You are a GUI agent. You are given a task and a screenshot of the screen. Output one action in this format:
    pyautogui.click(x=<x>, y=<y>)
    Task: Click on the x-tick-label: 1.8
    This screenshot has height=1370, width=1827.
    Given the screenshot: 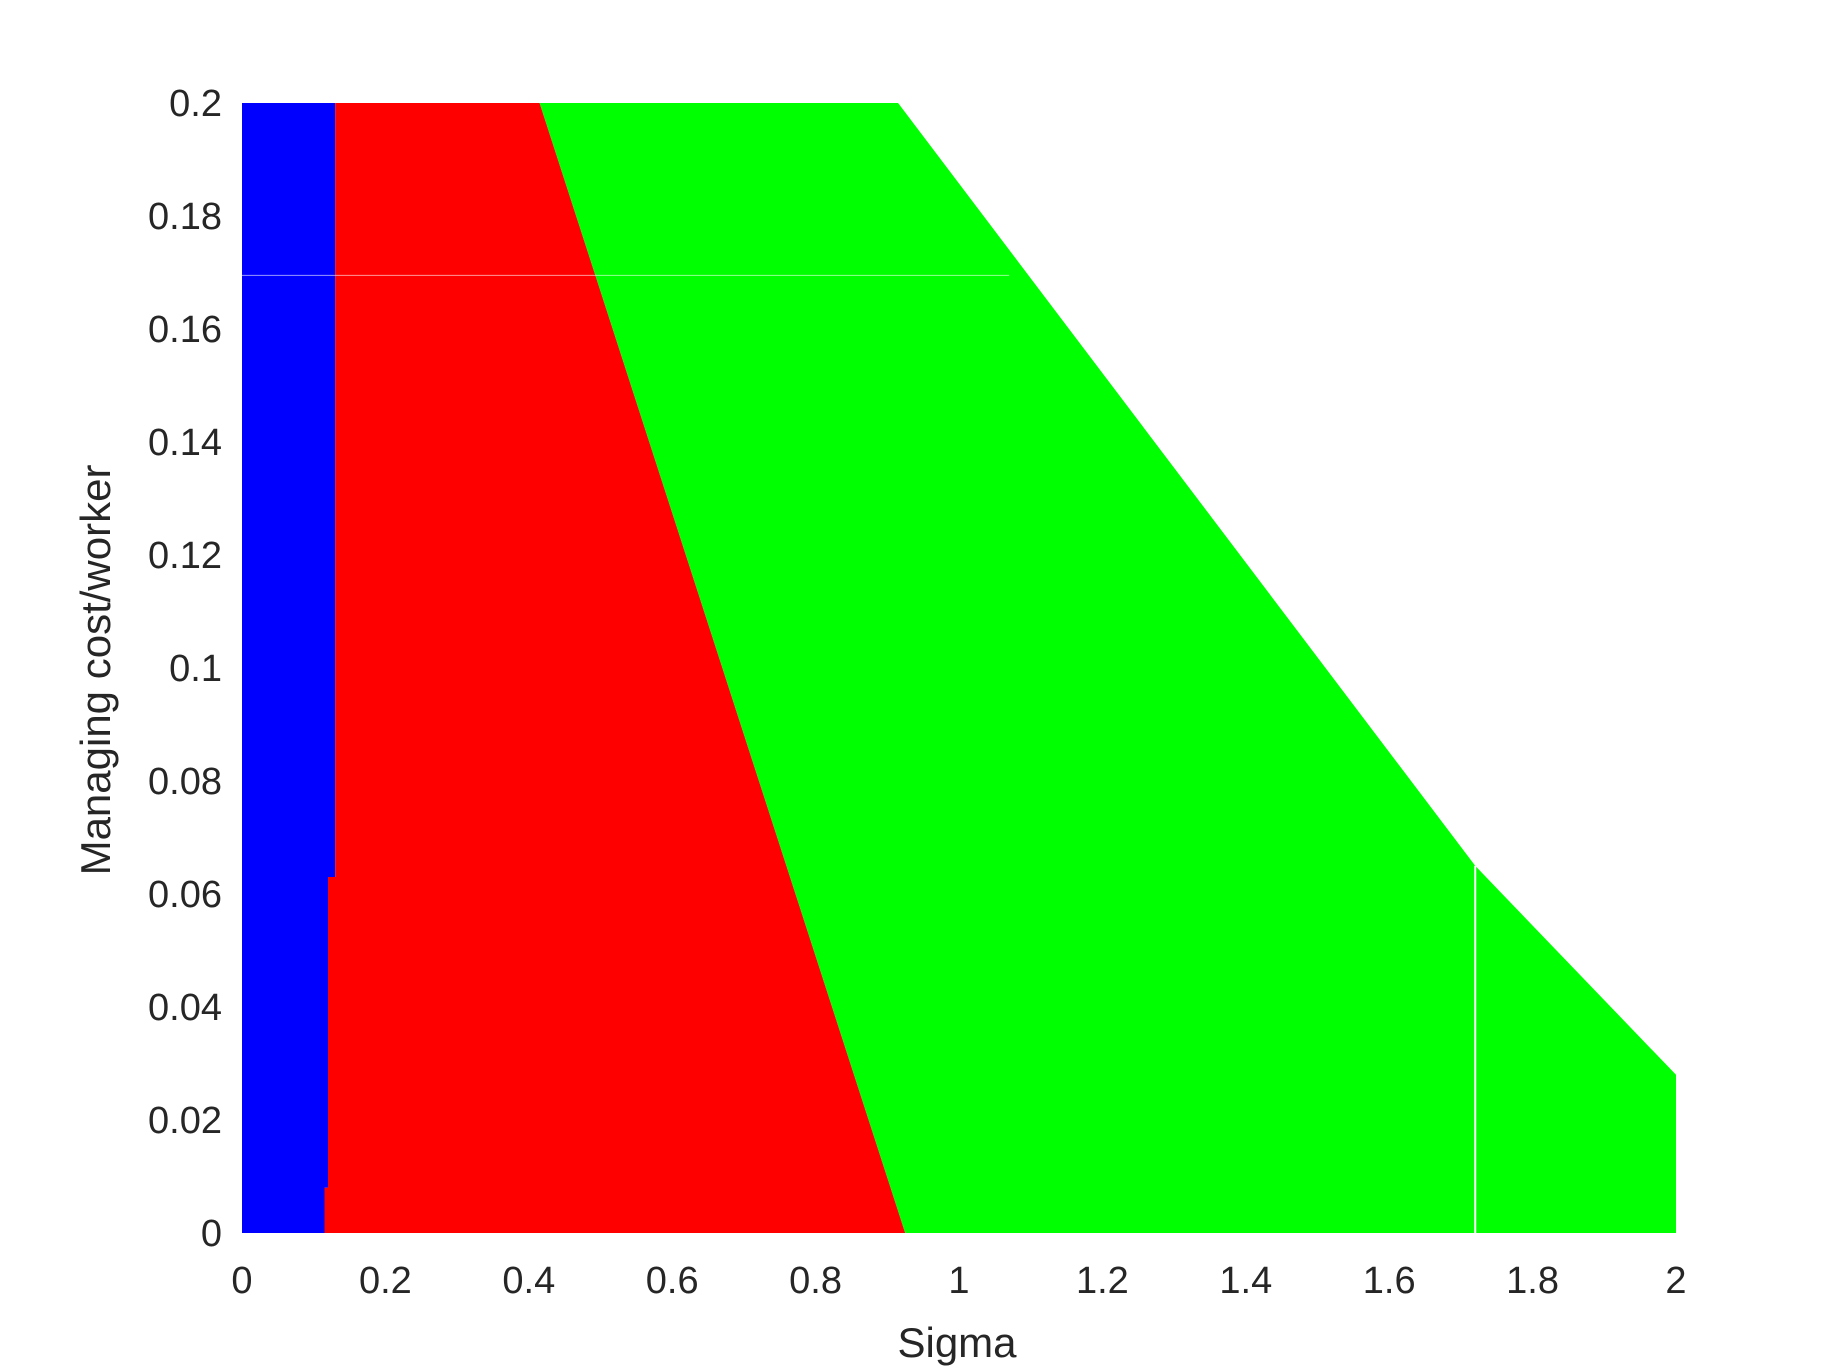 What is the action you would take?
    pyautogui.click(x=1532, y=1281)
    